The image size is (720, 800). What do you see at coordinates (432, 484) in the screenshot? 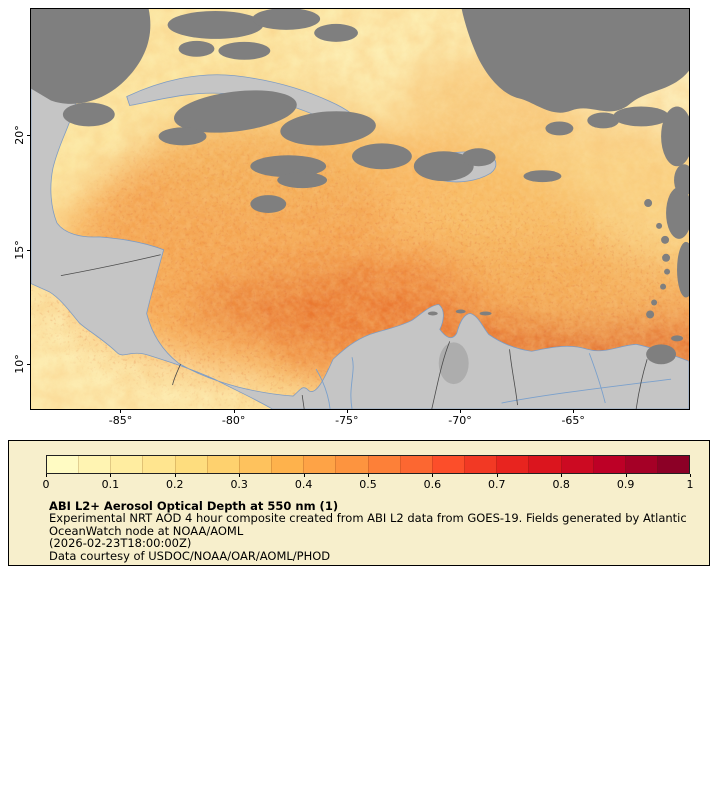
I see `colorbar-tick-label: 0.6` at bounding box center [432, 484].